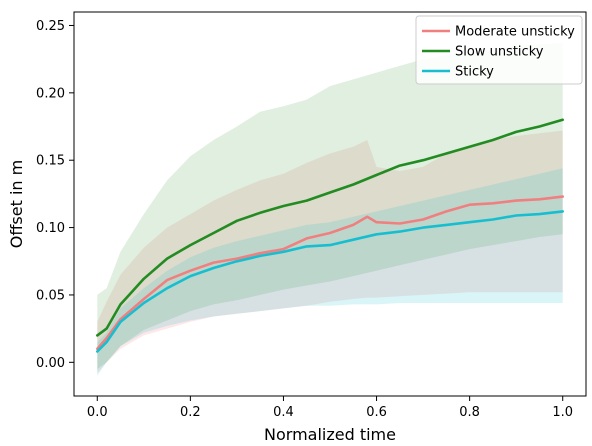 This screenshot has width=592, height=446. I want to click on legend-entry: Sticky, so click(474, 72).